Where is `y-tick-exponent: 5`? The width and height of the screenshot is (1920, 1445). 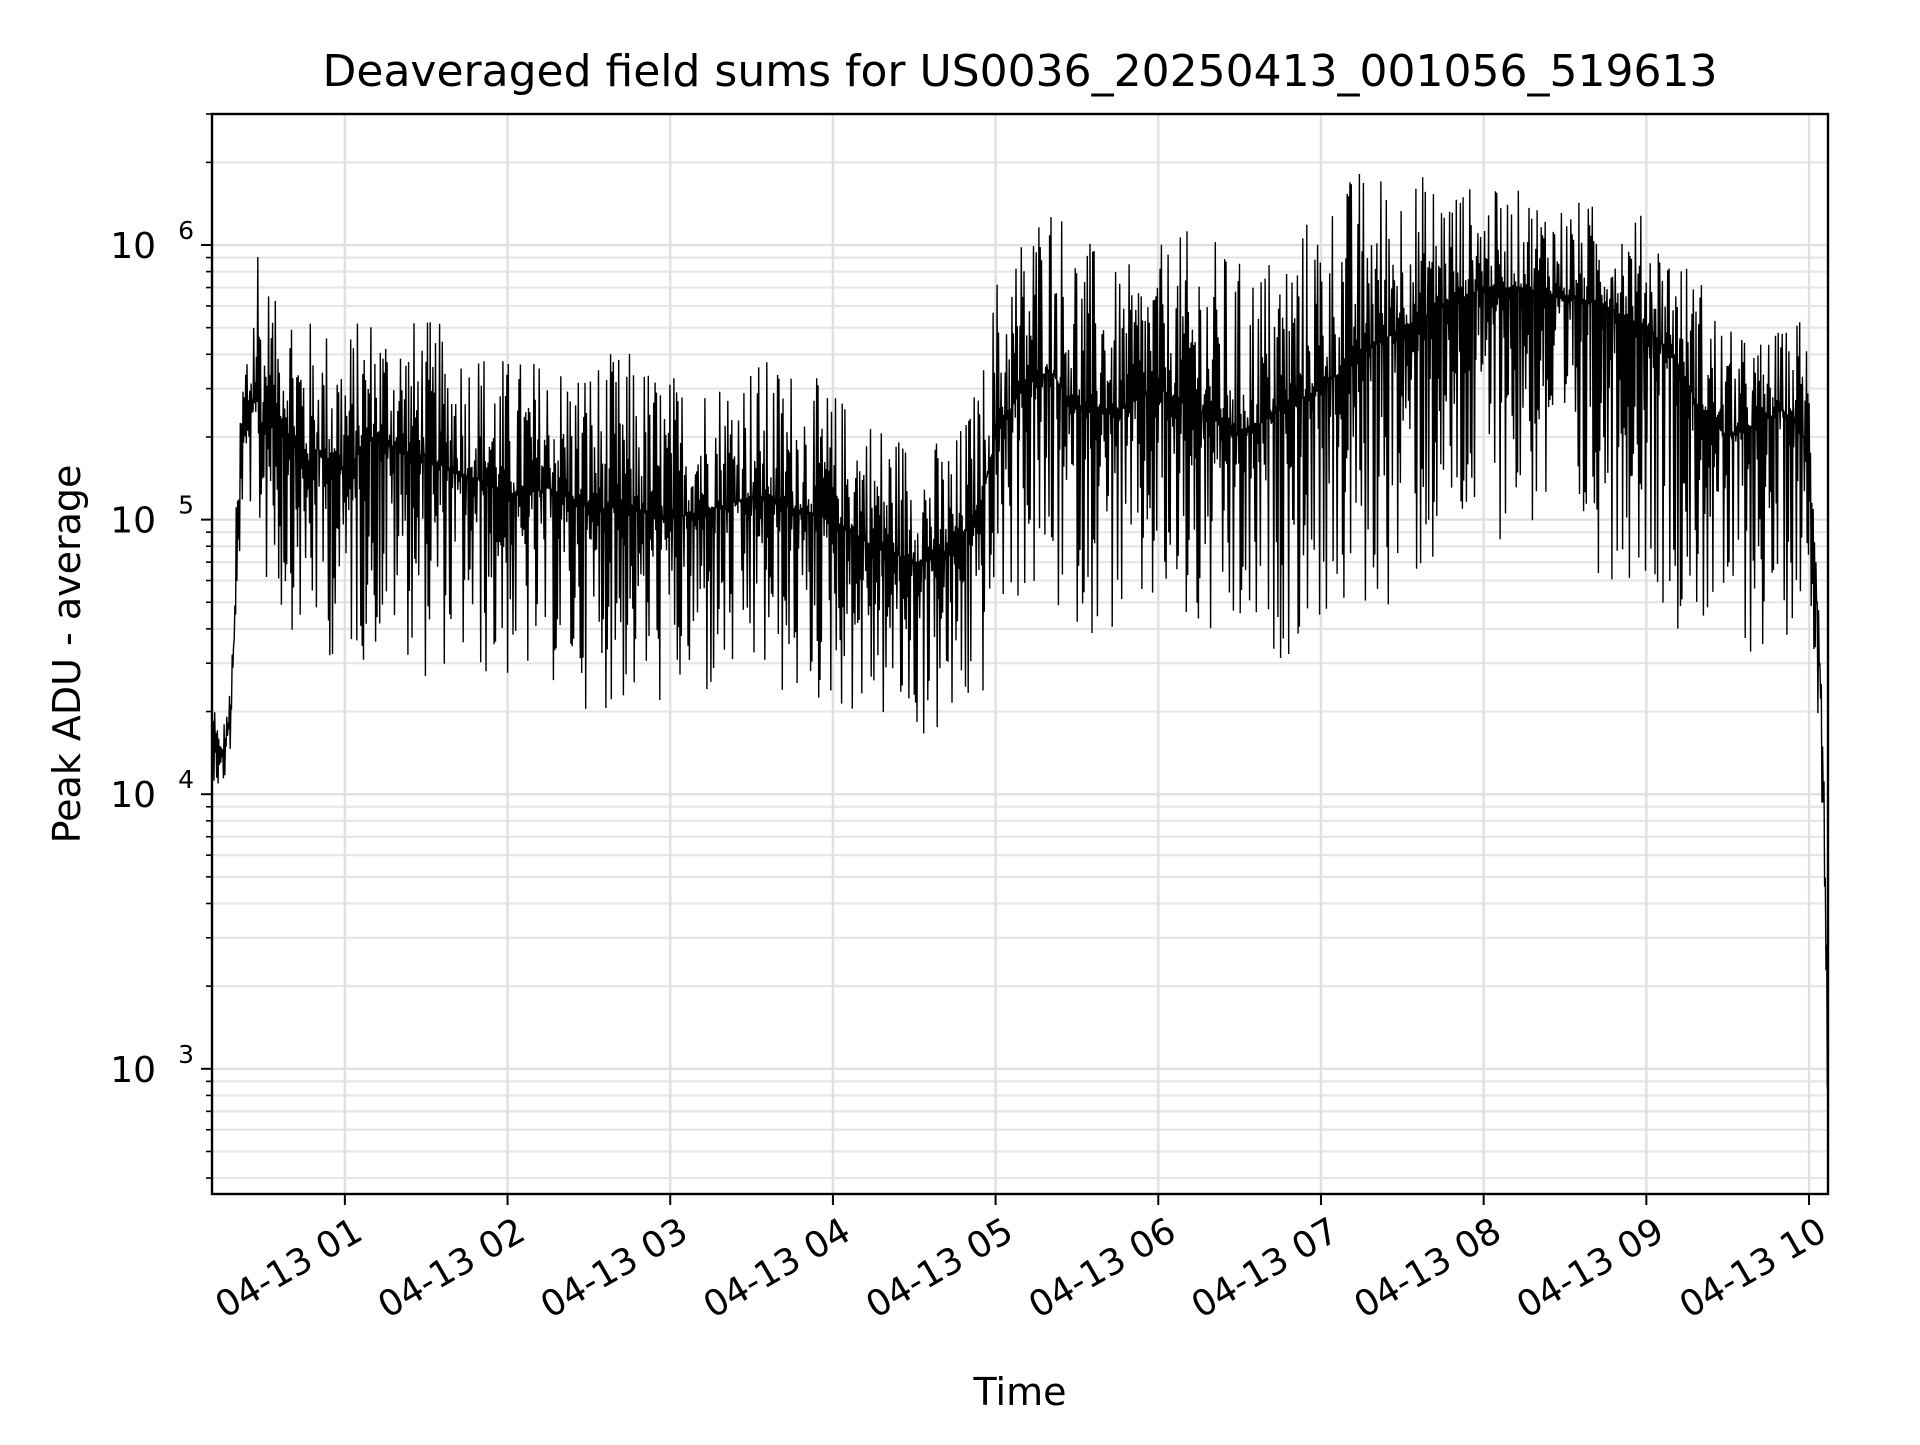 y-tick-exponent: 5 is located at coordinates (186, 505).